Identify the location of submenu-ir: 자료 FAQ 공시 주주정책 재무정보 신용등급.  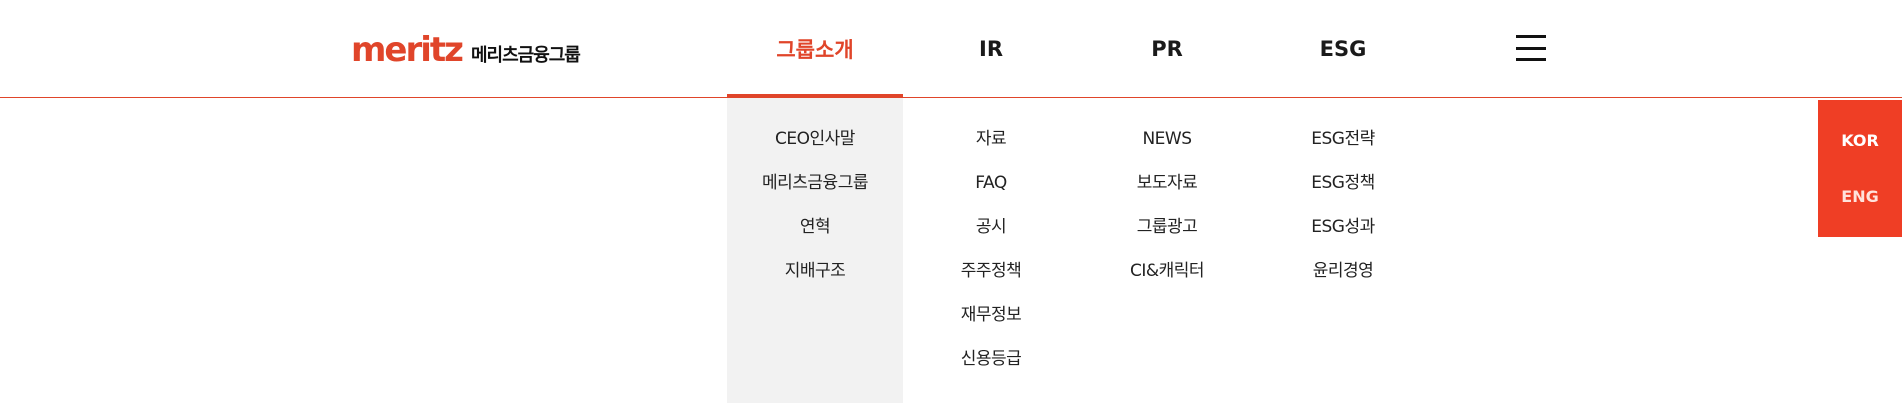
(991, 245).